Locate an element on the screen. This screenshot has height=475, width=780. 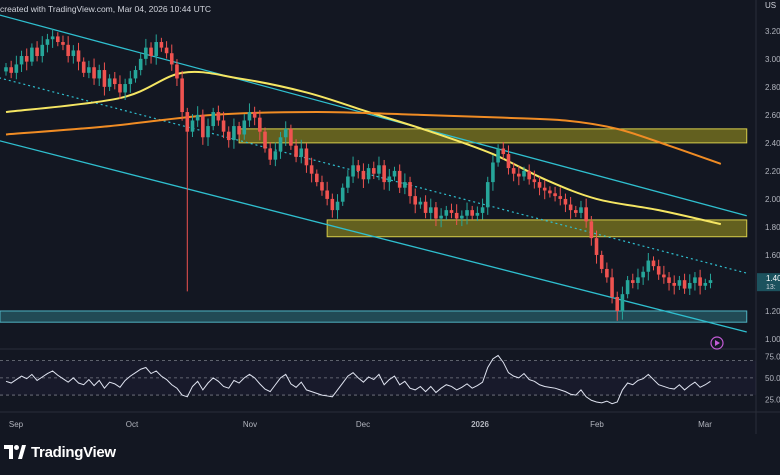
y-tick-label: 2.00 is located at coordinates (772, 199).